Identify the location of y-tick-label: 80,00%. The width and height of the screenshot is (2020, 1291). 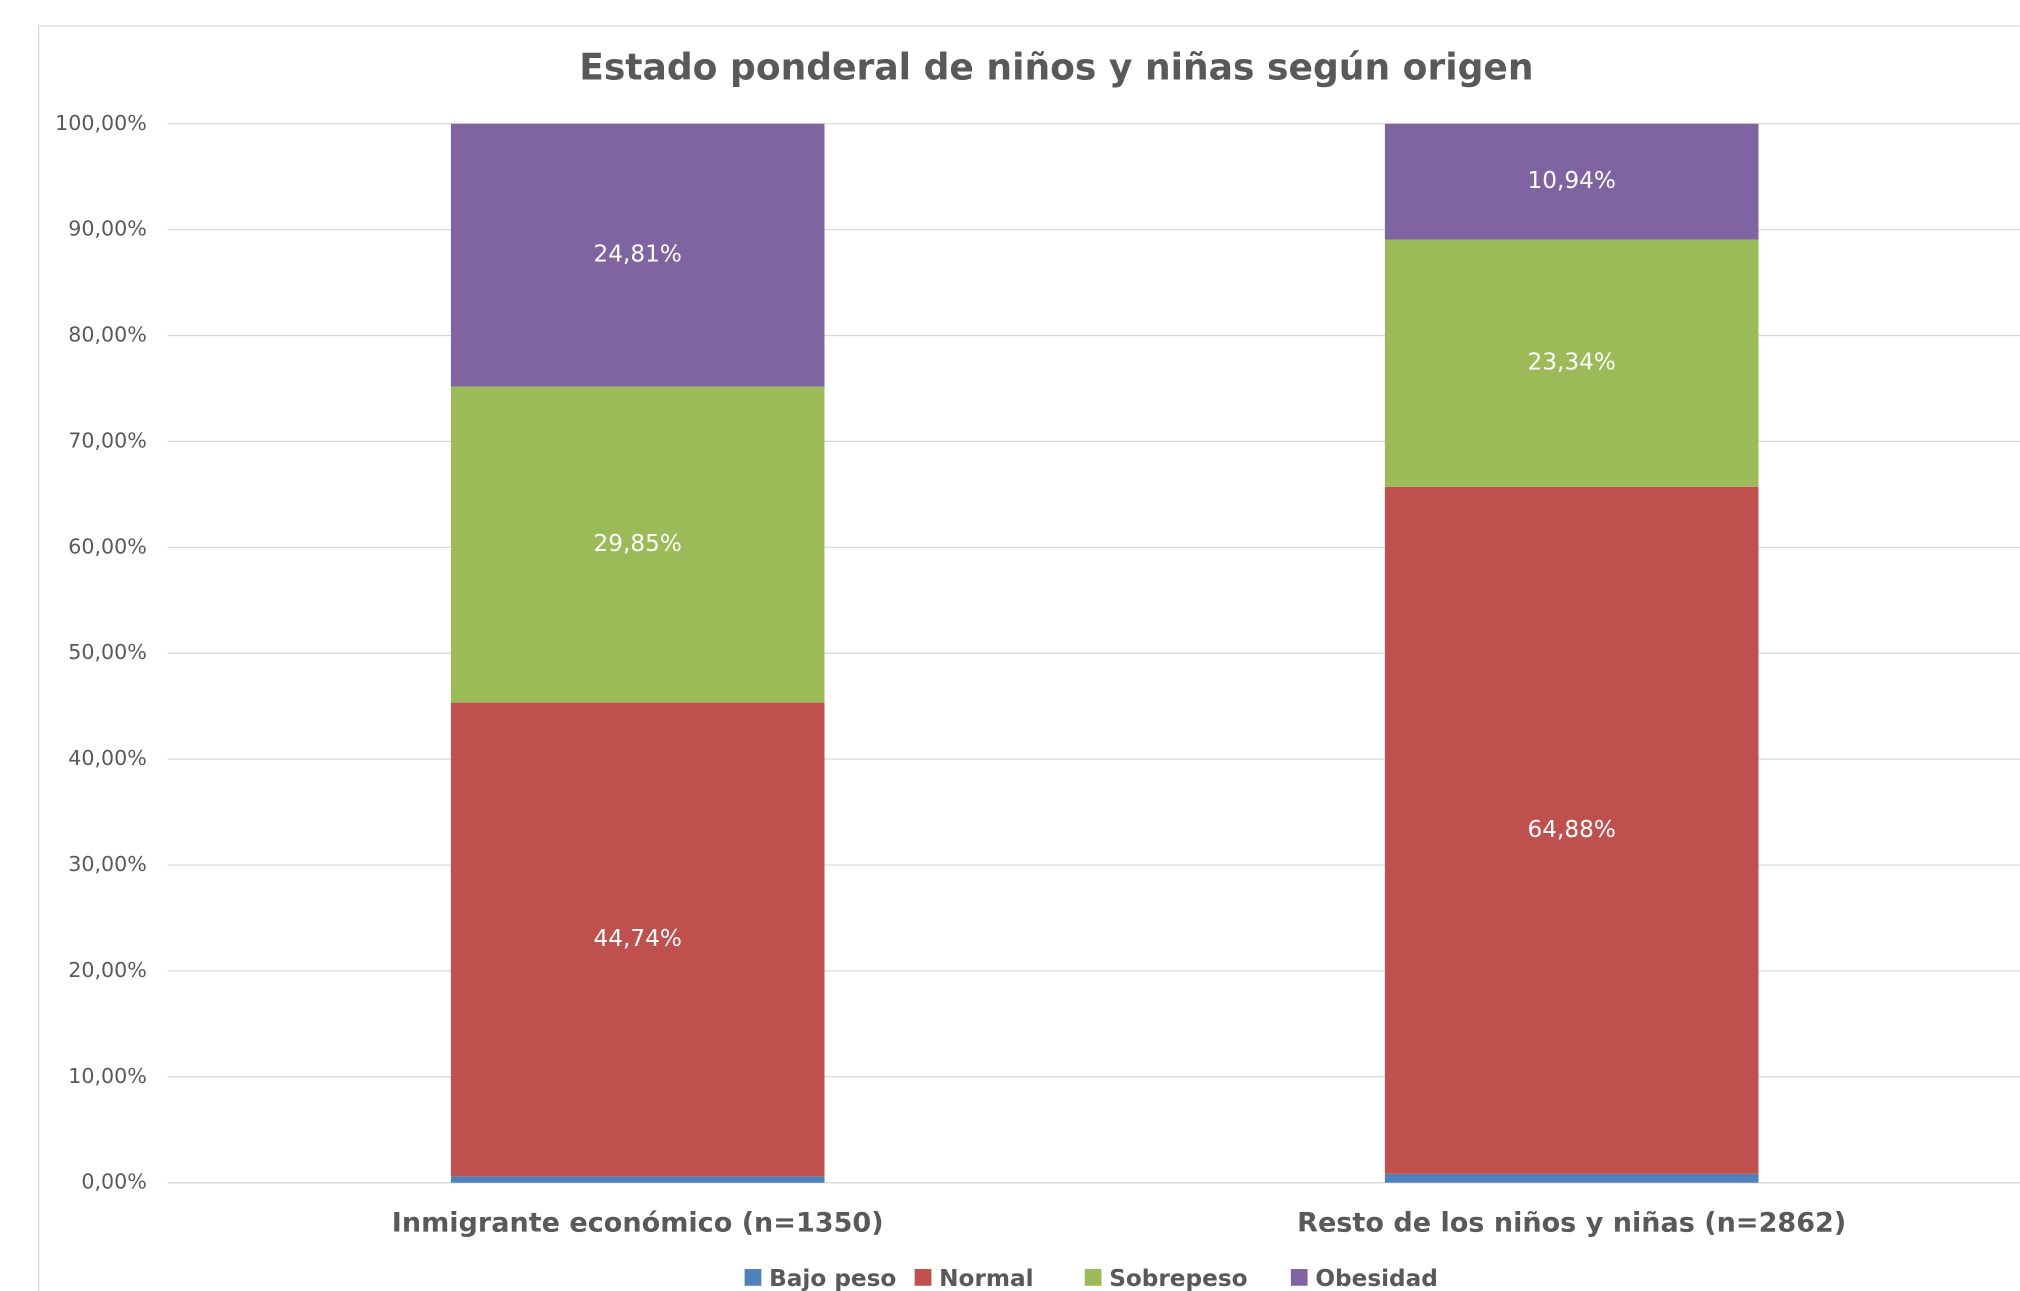
(107, 335).